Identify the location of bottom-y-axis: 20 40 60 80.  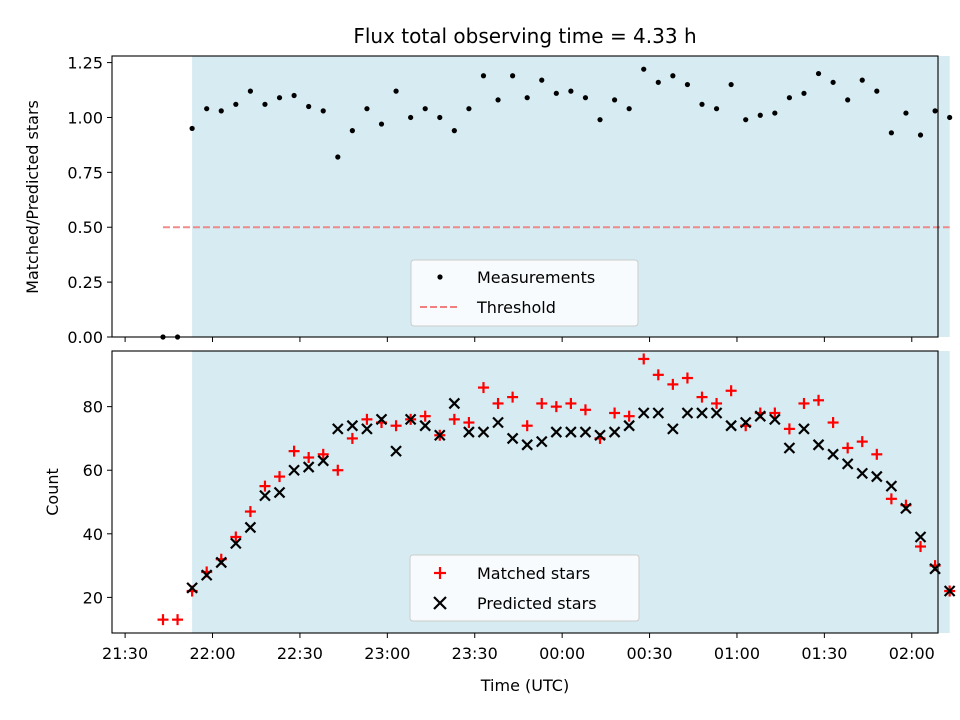
(97, 502).